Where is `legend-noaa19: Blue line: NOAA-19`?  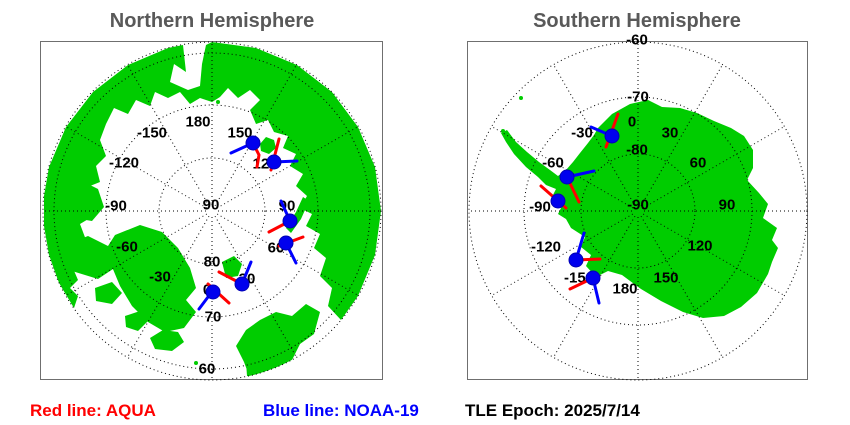 legend-noaa19: Blue line: NOAA-19 is located at coordinates (341, 410).